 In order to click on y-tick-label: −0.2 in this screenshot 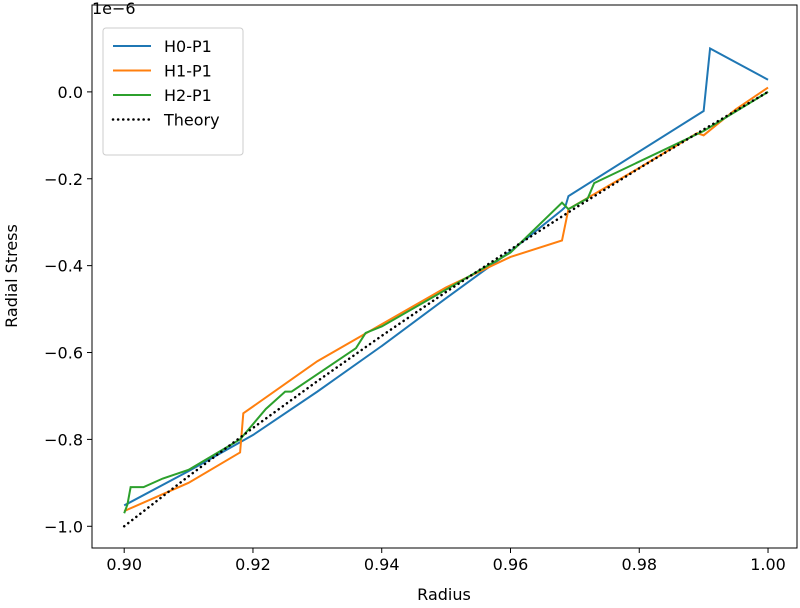, I will do `click(63, 179)`.